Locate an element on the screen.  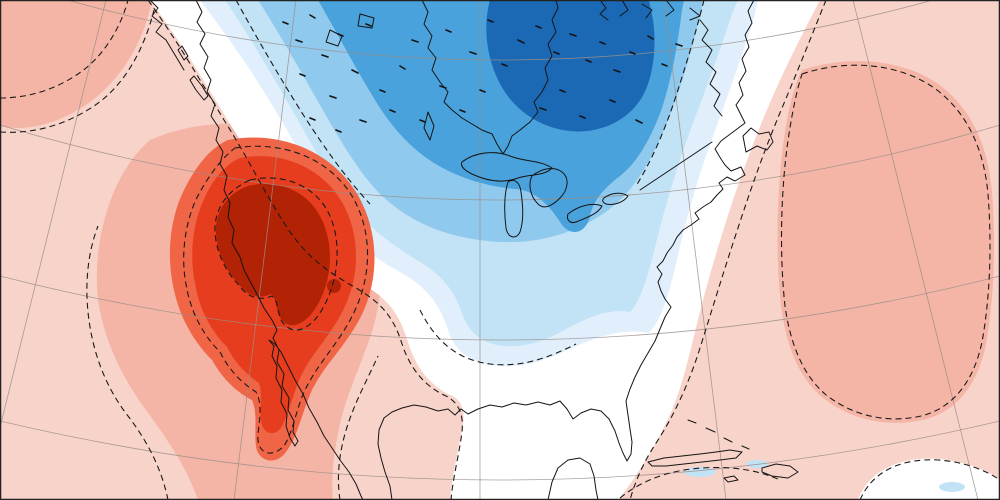
great-lakes-outline is located at coordinates (545, 195).